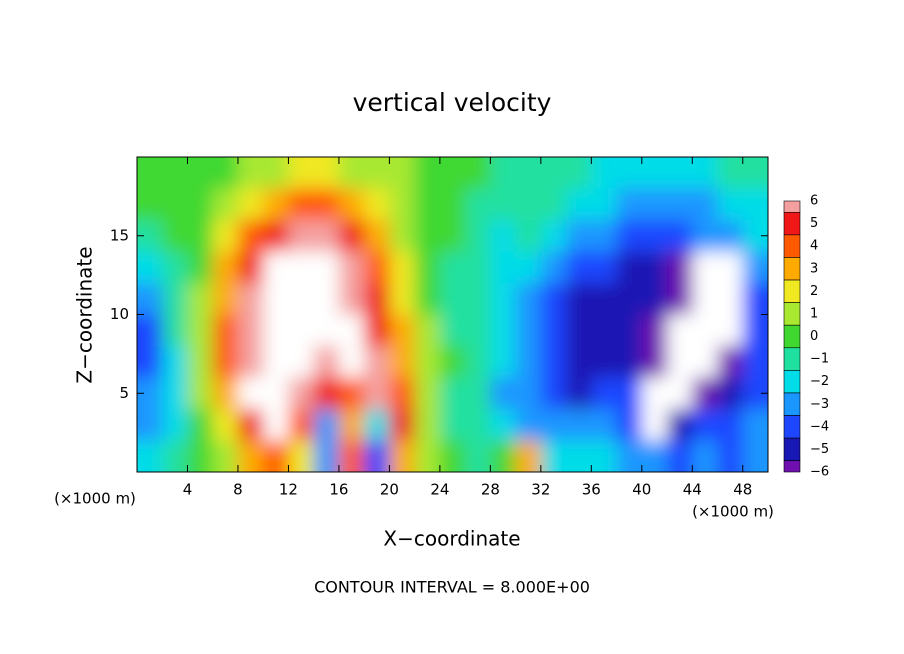 The height and width of the screenshot is (654, 904). I want to click on chart-title: vertical velocity, so click(452, 102).